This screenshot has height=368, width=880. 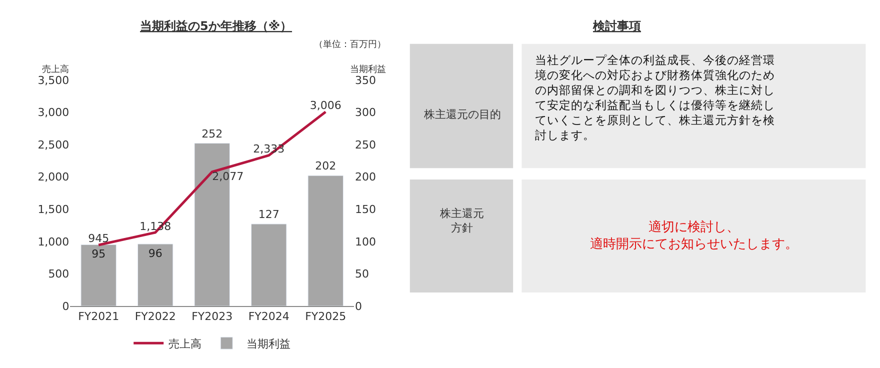 I want to click on x-tick-label: FY2022, so click(x=155, y=317).